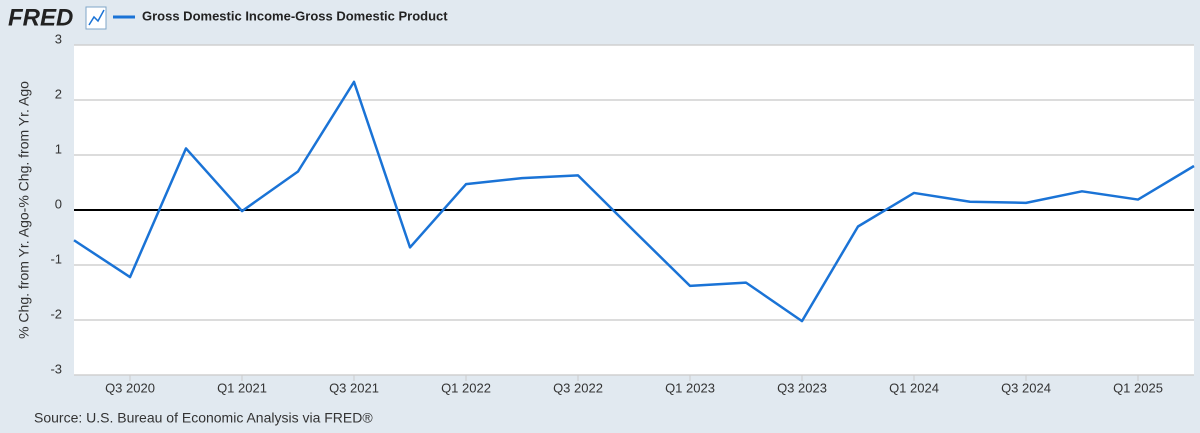 This screenshot has height=433, width=1200. What do you see at coordinates (690, 387) in the screenshot?
I see `x-tick-label: Q1 2023` at bounding box center [690, 387].